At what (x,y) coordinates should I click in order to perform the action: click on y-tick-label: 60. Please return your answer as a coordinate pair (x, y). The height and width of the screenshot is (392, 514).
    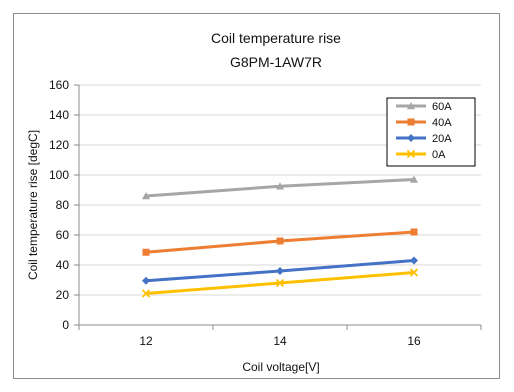
    Looking at the image, I should click on (63, 235).